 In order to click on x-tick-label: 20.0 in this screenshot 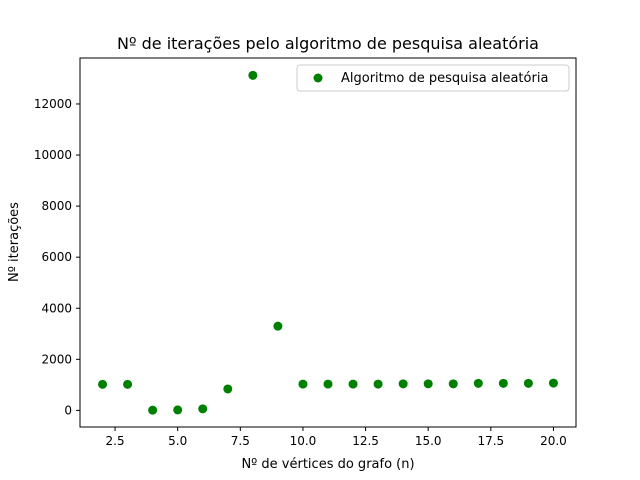, I will do `click(553, 441)`.